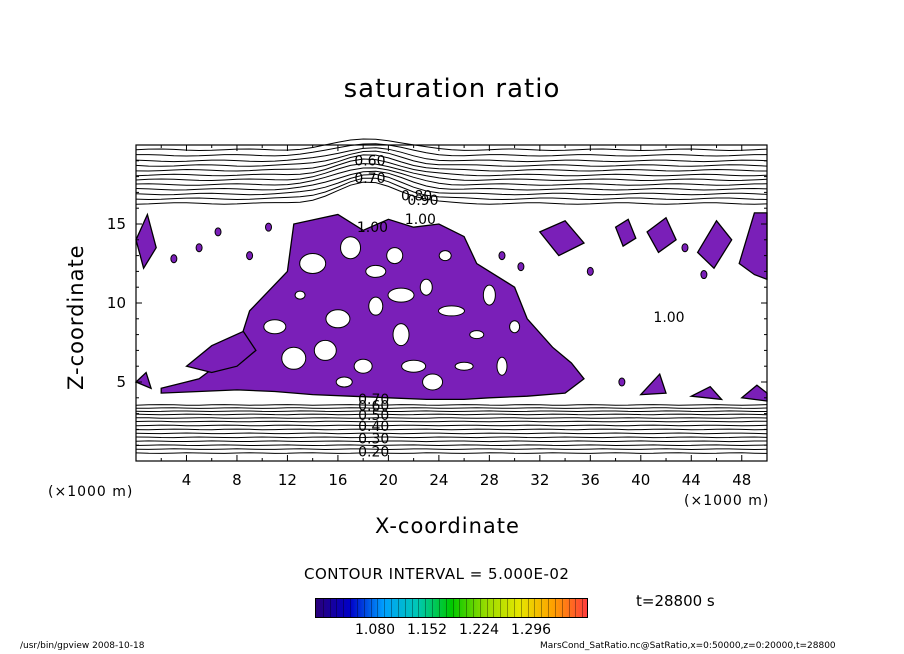 This screenshot has height=654, width=904. What do you see at coordinates (369, 179) in the screenshot?
I see `contour-label: 0.70` at bounding box center [369, 179].